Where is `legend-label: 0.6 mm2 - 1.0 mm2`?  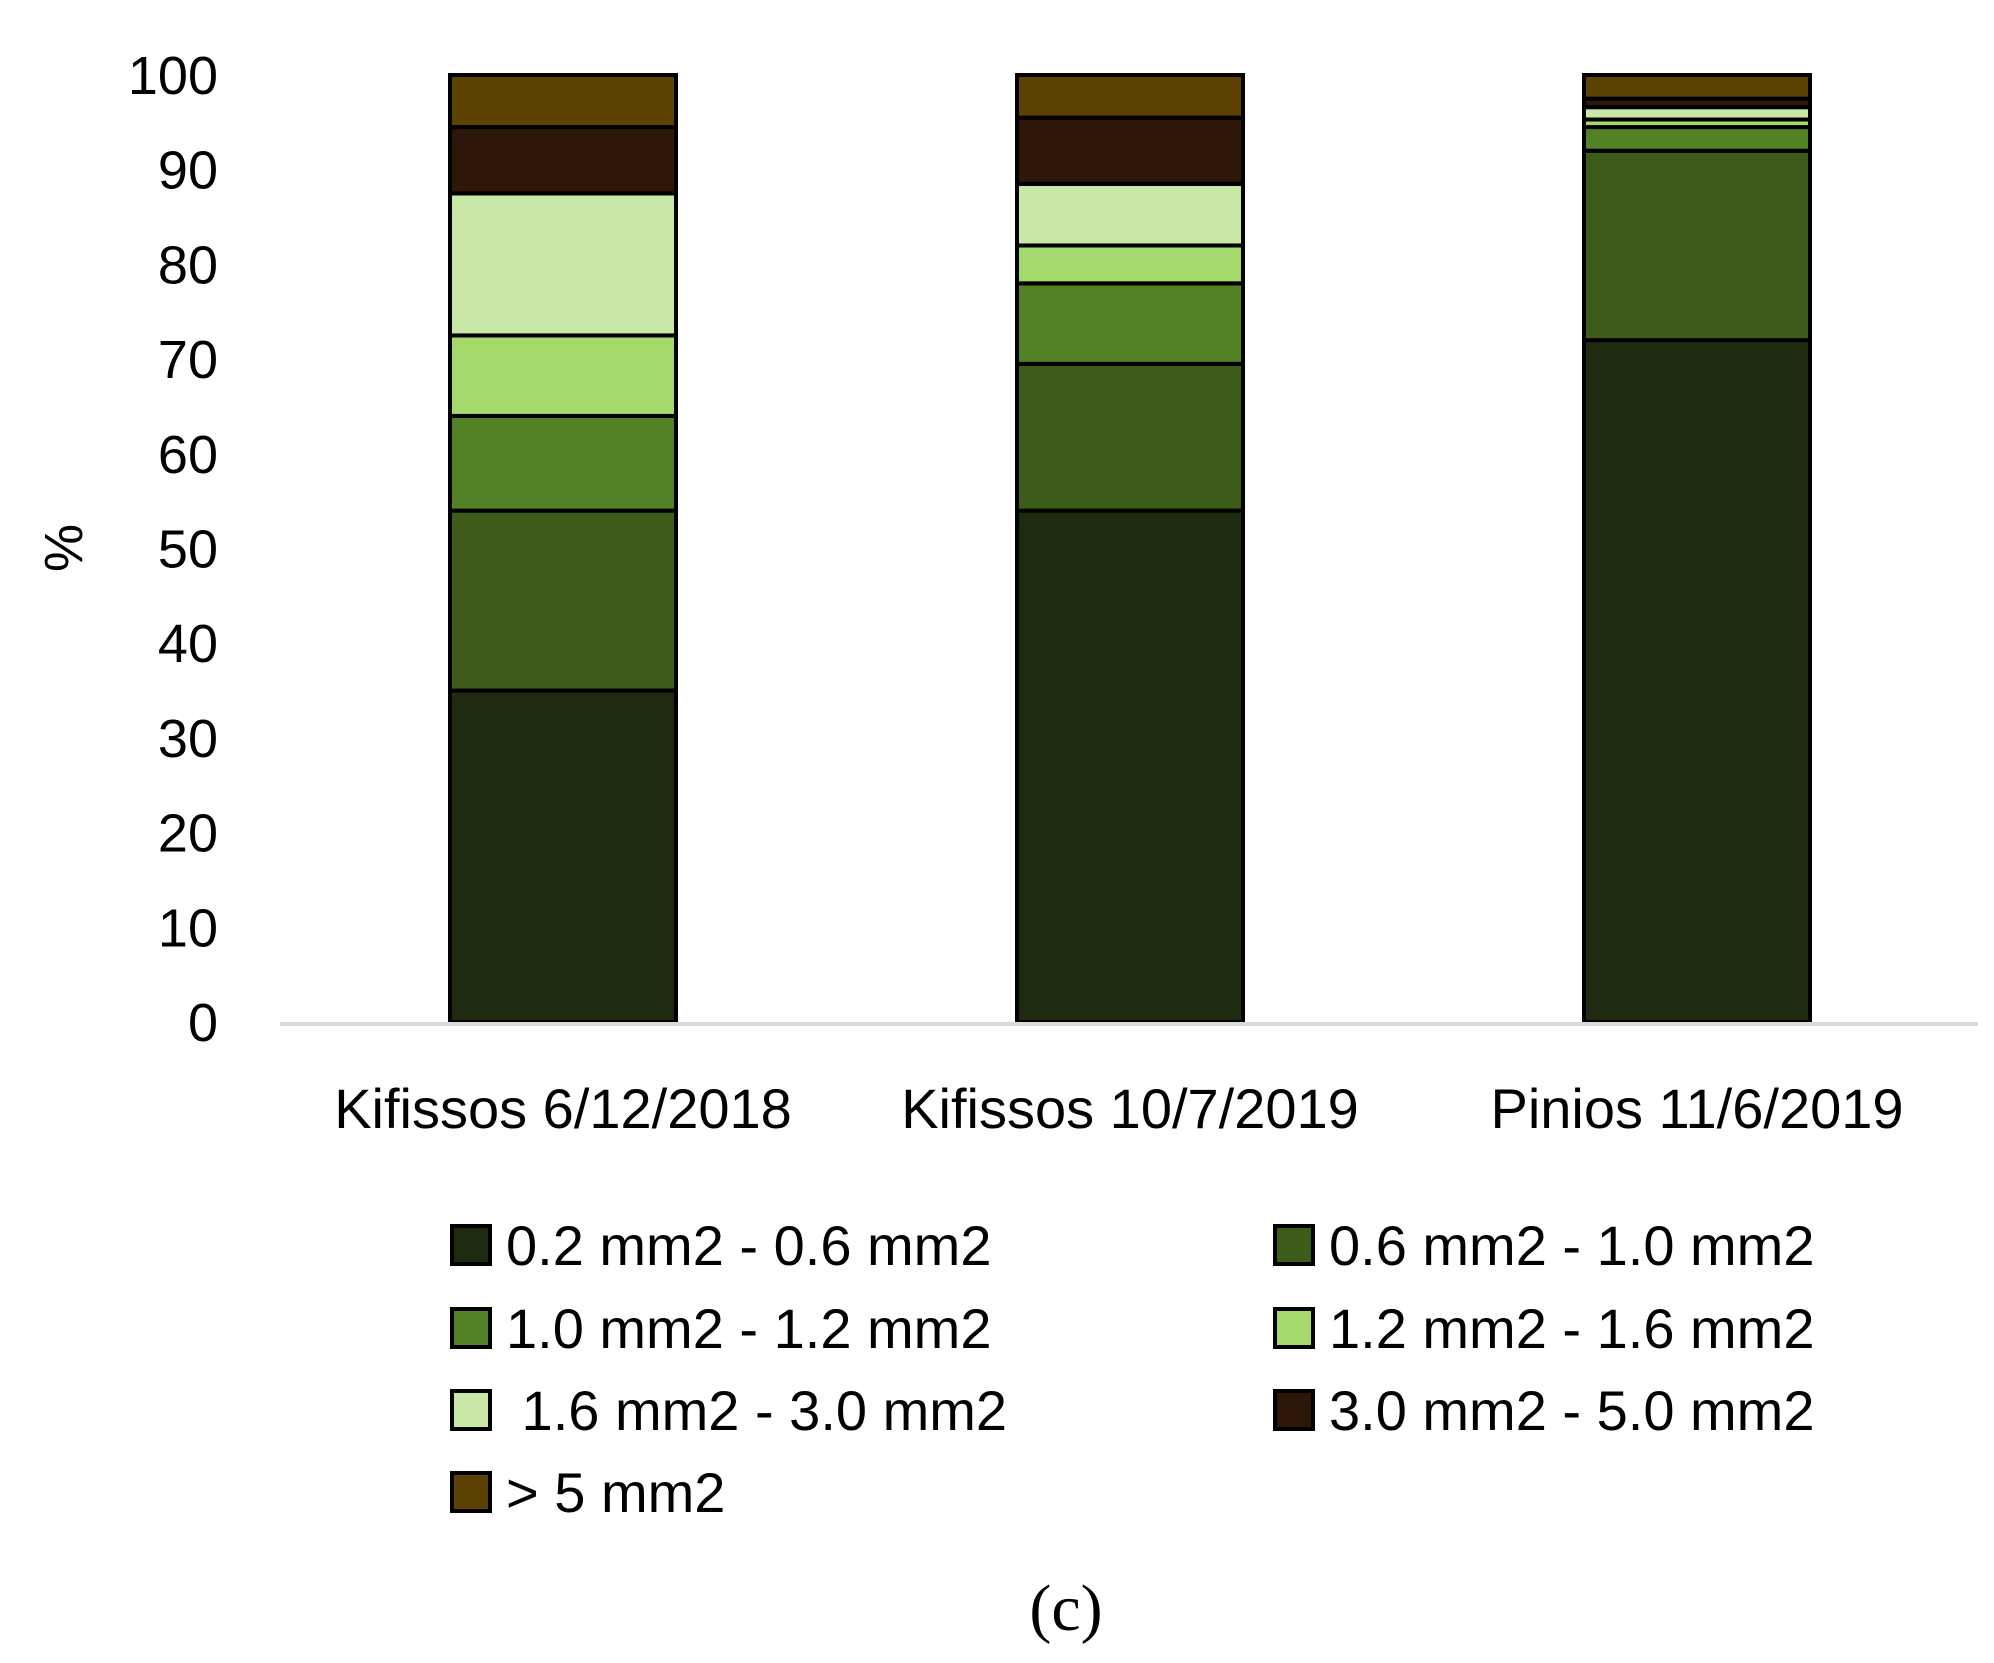 legend-label: 0.6 mm2 - 1.0 mm2 is located at coordinates (1571, 1245).